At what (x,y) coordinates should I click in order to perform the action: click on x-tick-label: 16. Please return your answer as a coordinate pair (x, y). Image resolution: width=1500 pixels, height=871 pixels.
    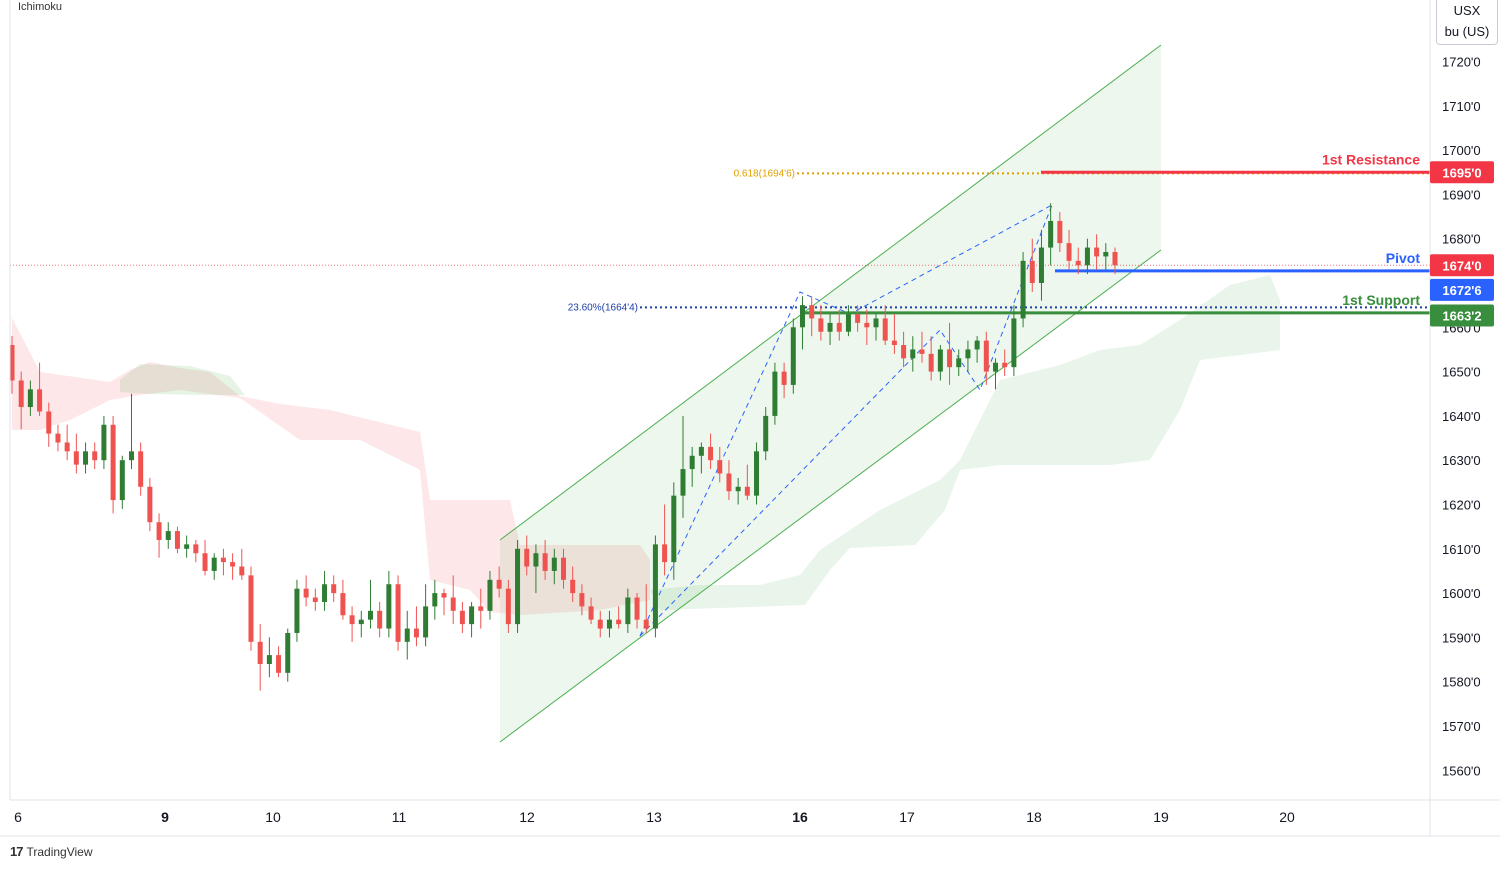
    Looking at the image, I should click on (800, 817).